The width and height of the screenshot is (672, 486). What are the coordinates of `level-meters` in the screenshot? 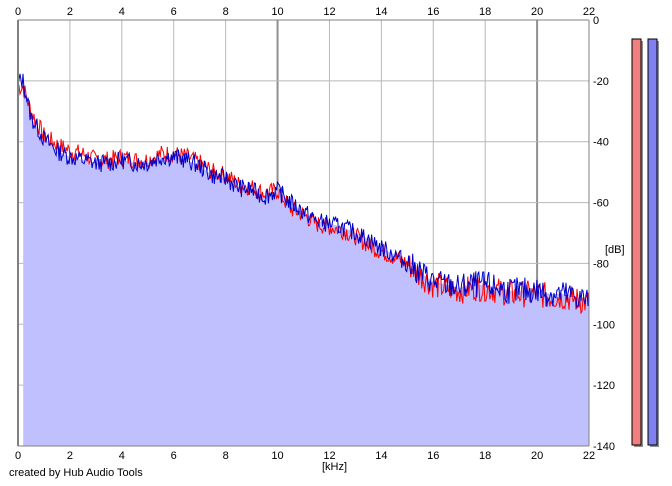 It's located at (645, 242).